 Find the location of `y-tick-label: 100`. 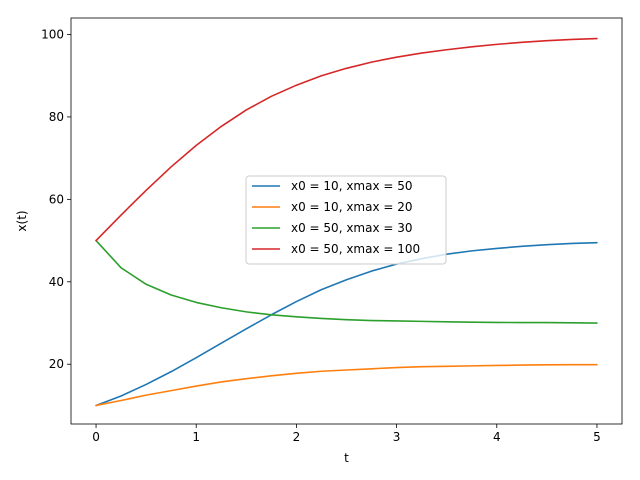

y-tick-label: 100 is located at coordinates (52, 34).